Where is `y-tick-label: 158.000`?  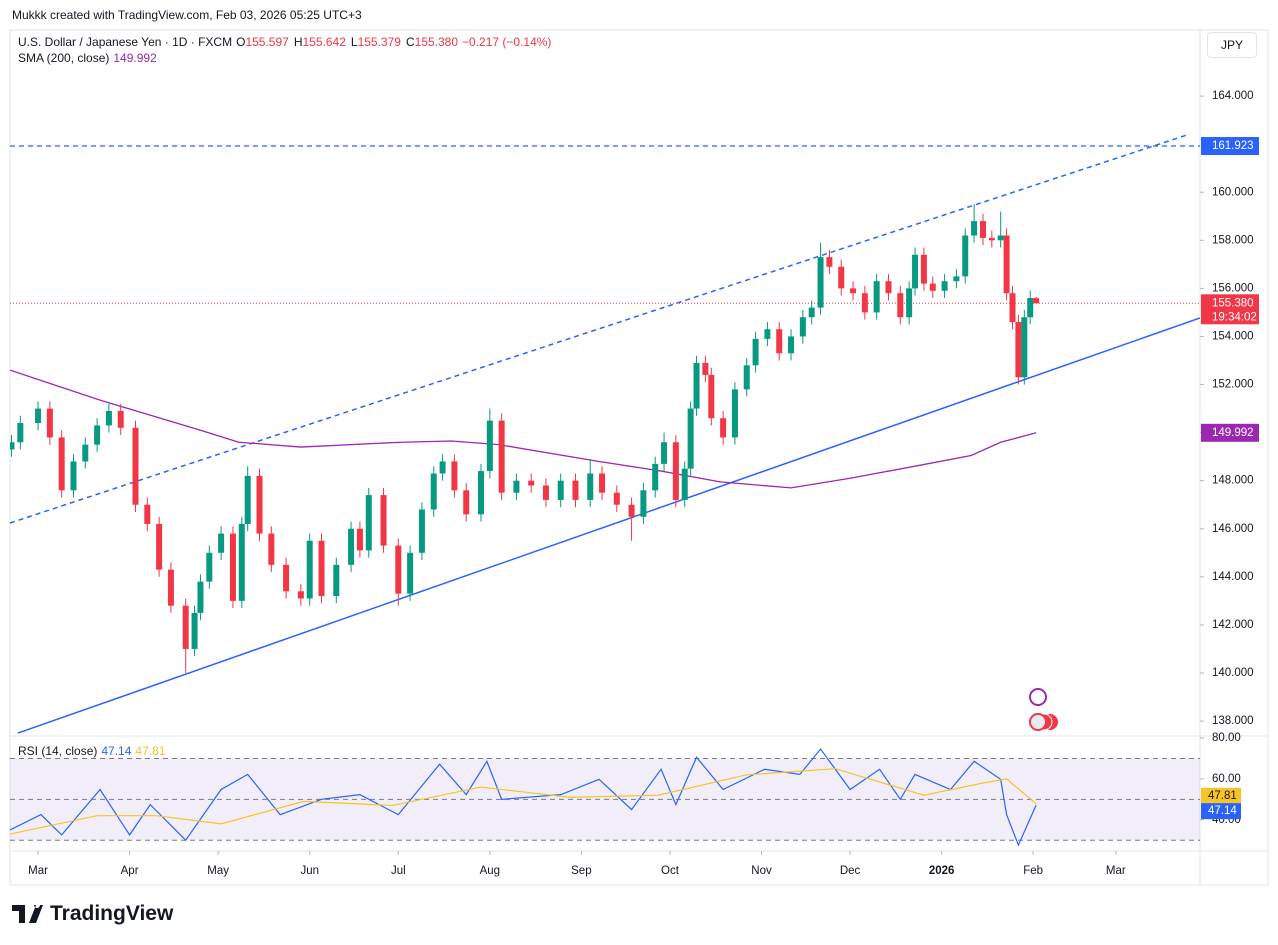
y-tick-label: 158.000 is located at coordinates (1233, 240).